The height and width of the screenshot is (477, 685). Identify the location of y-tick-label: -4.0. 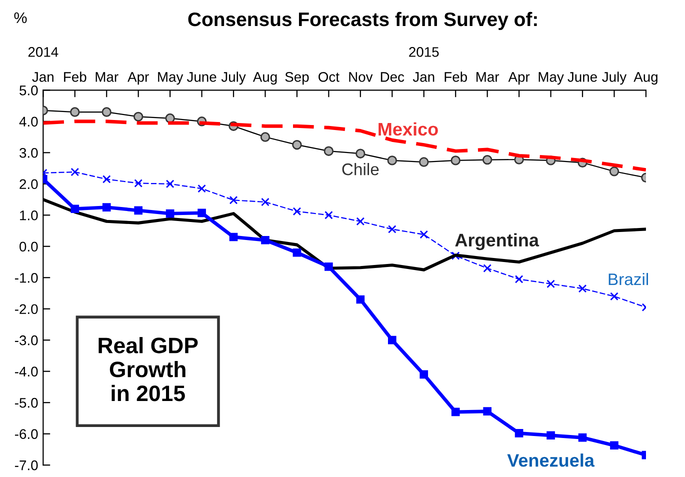
(26, 371).